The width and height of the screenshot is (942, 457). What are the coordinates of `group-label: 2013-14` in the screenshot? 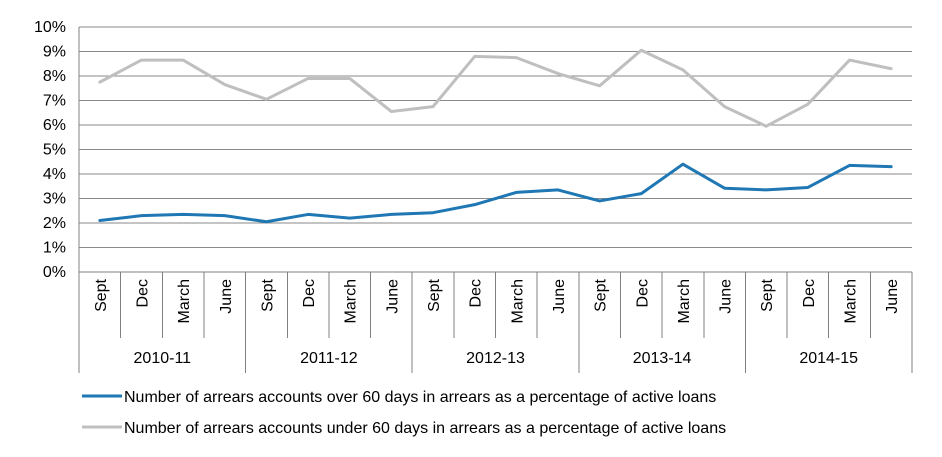 It's located at (662, 358).